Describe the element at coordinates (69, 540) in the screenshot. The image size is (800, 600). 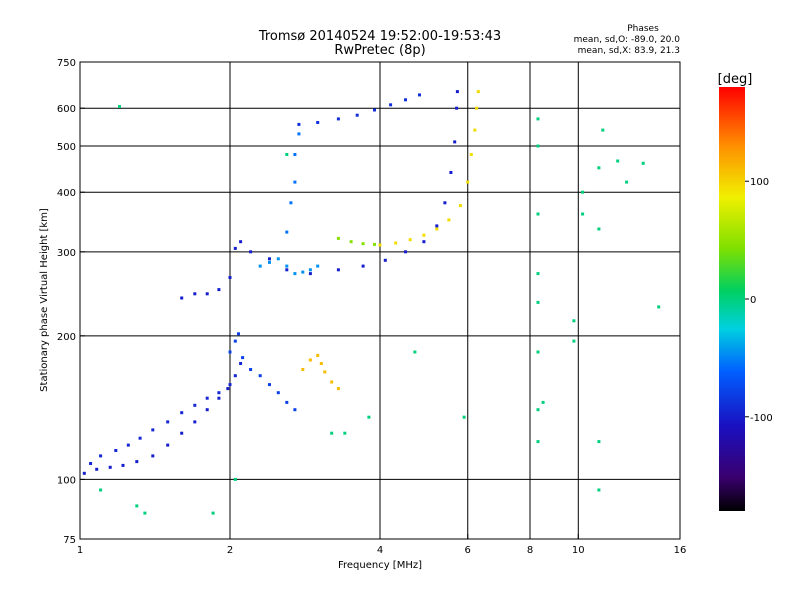
I see `y-tick-label: 75` at that location.